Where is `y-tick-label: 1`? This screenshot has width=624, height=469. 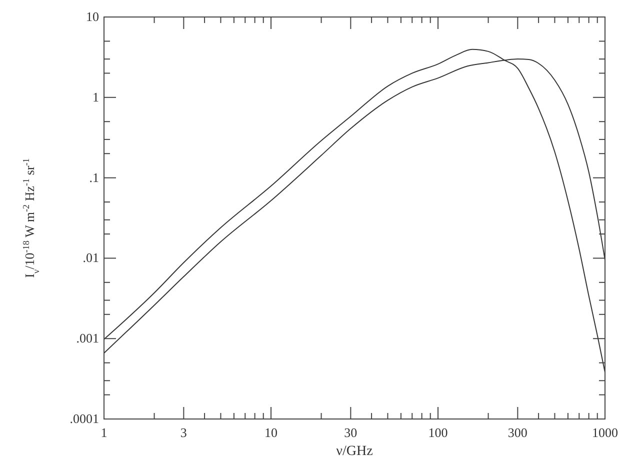 y-tick-label: 1 is located at coordinates (95, 96).